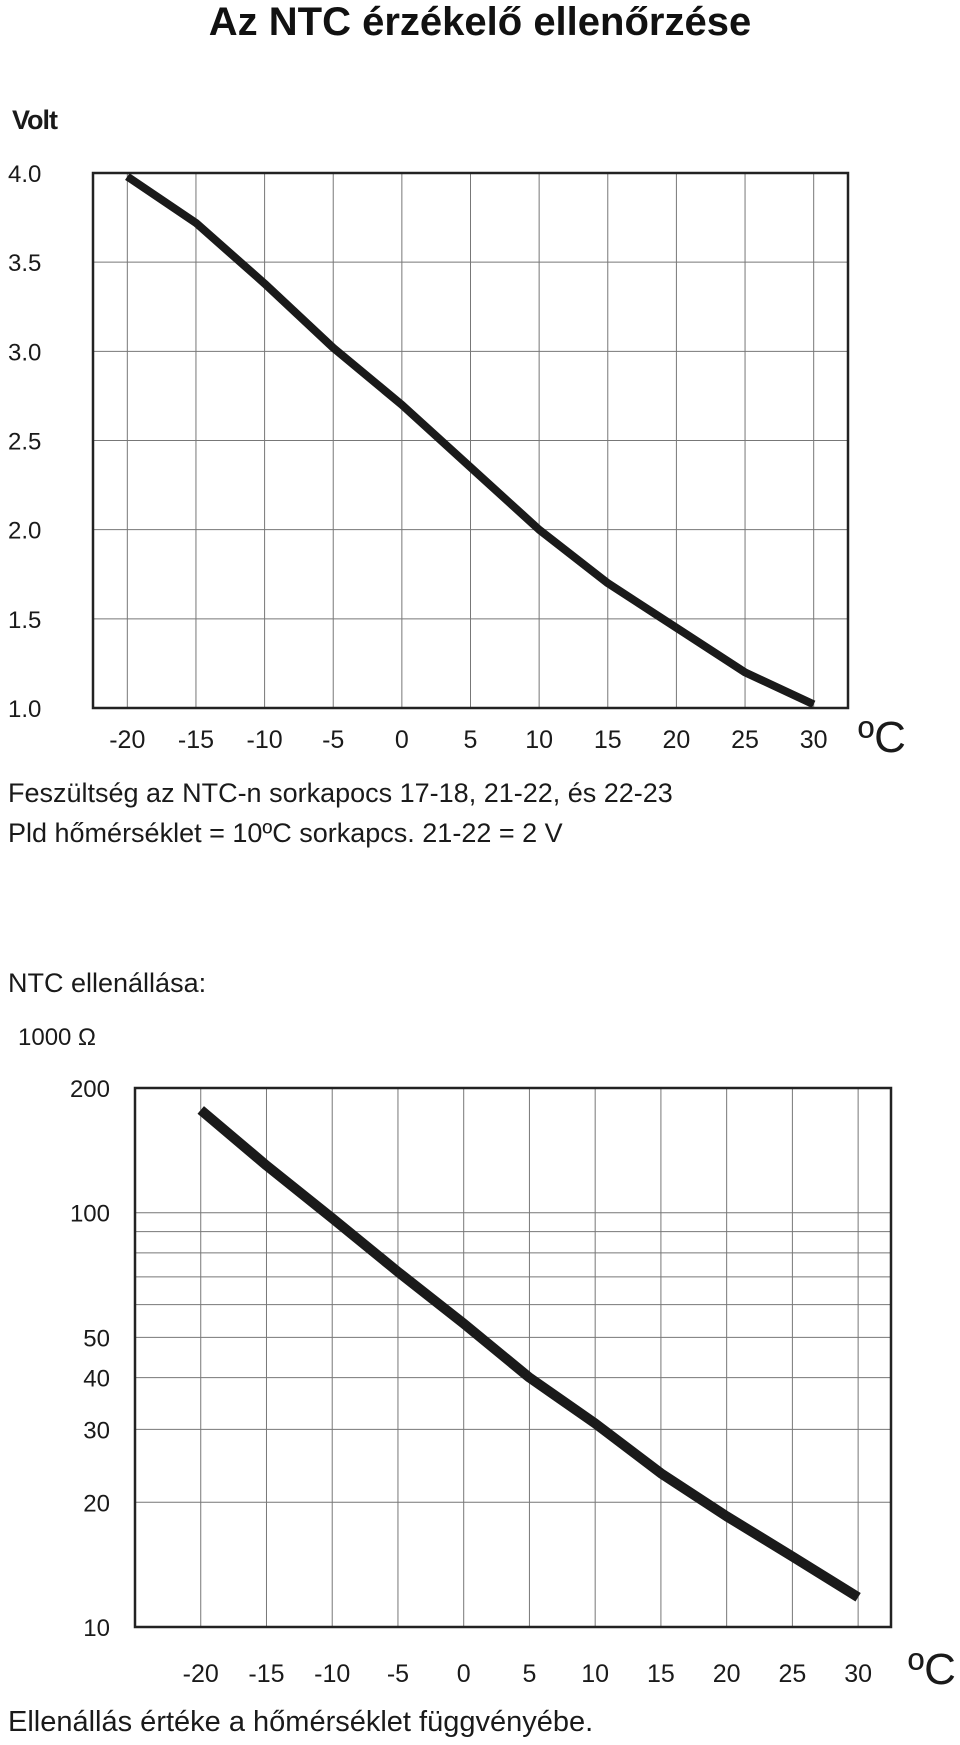 The height and width of the screenshot is (1745, 960). I want to click on voltage-axis-unit: Volt, so click(35, 120).